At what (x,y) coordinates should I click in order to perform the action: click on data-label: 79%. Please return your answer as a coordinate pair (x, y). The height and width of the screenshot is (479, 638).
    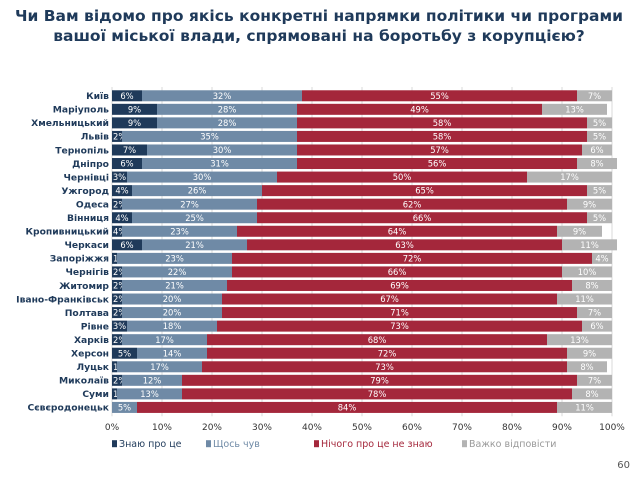
    Looking at the image, I should click on (379, 380).